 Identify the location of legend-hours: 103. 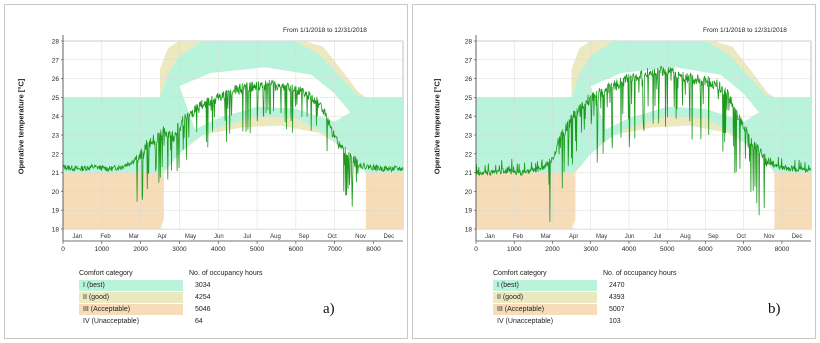
(615, 321).